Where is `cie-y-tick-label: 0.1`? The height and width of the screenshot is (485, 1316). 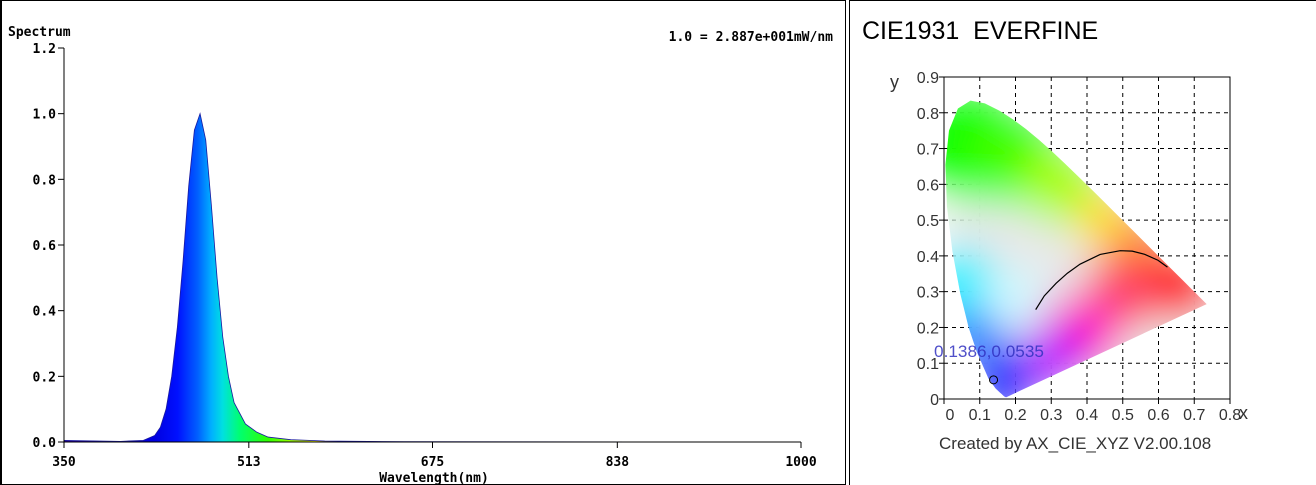 cie-y-tick-label: 0.1 is located at coordinates (928, 364).